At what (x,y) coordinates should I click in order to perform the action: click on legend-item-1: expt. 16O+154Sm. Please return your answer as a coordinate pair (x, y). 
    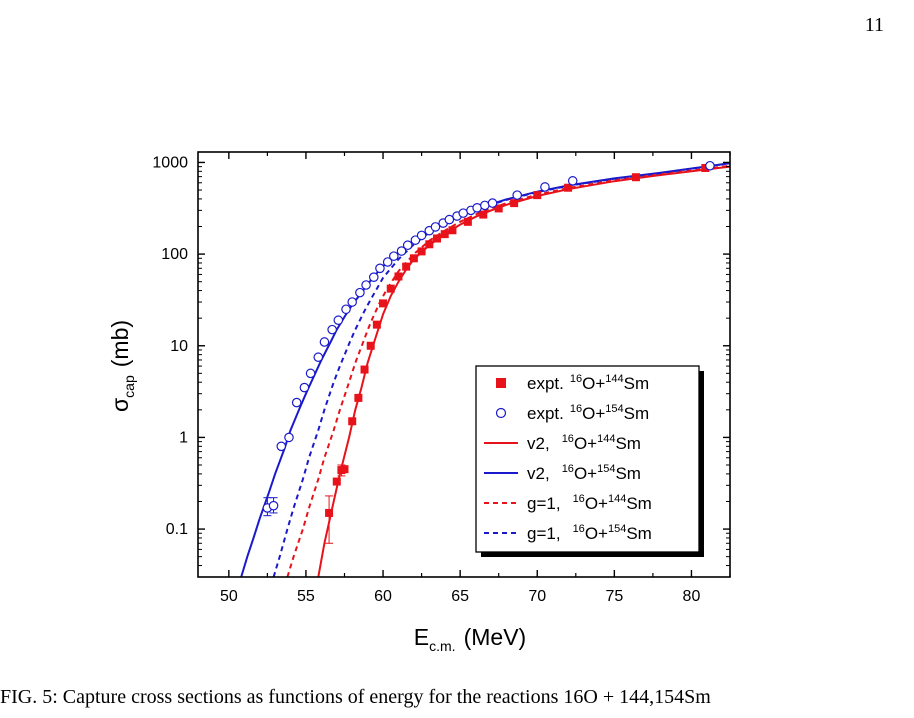
    Looking at the image, I should click on (572, 413).